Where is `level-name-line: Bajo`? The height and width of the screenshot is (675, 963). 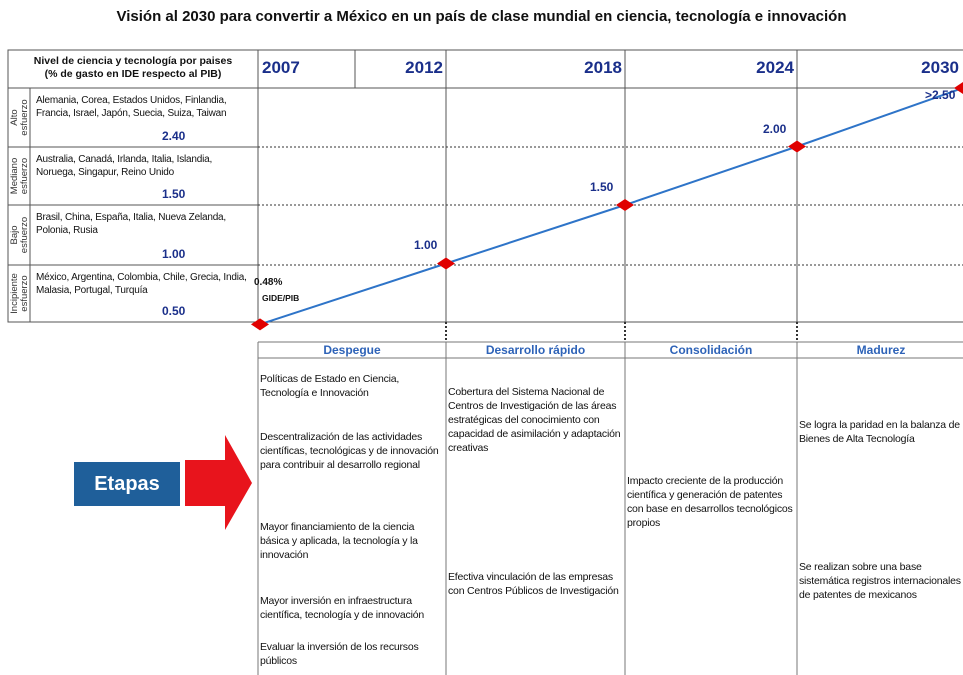
level-name-line: Bajo is located at coordinates (14, 234).